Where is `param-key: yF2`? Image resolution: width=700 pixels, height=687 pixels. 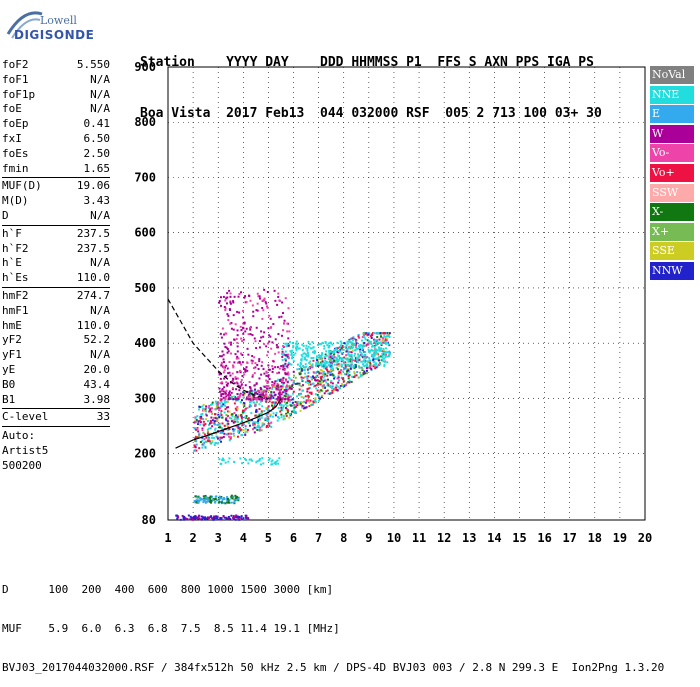
param-key: yF2 is located at coordinates (12, 340).